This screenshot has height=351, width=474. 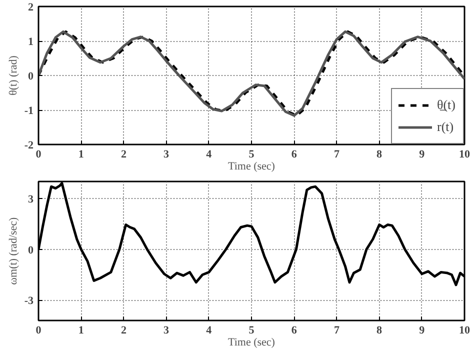 I want to click on y-tick-label: -1, so click(x=29, y=111).